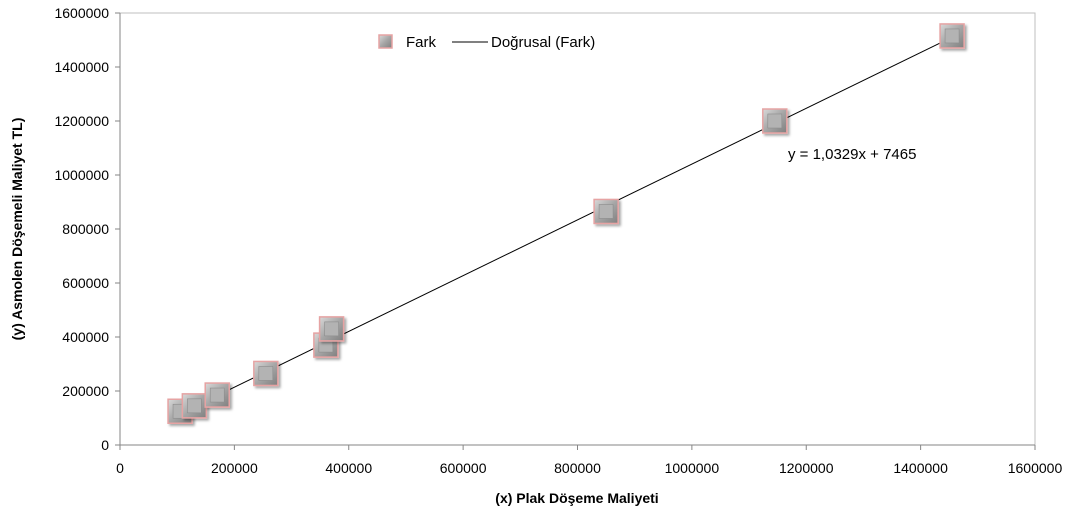 This screenshot has width=1073, height=515. What do you see at coordinates (543, 42) in the screenshot?
I see `legend-label-trendline: Doğrusal (Fark)` at bounding box center [543, 42].